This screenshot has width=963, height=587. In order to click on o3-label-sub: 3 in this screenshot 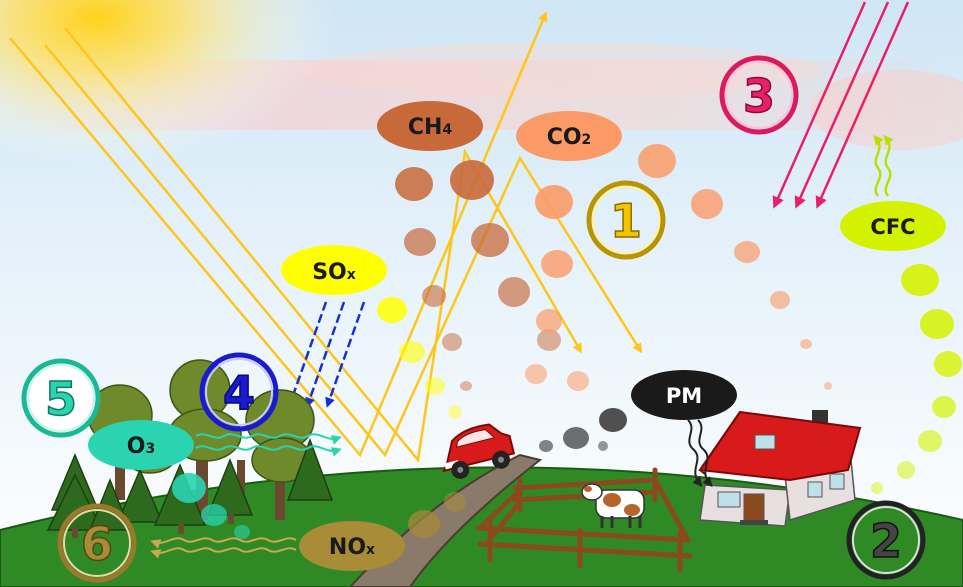, I will do `click(150, 449)`.